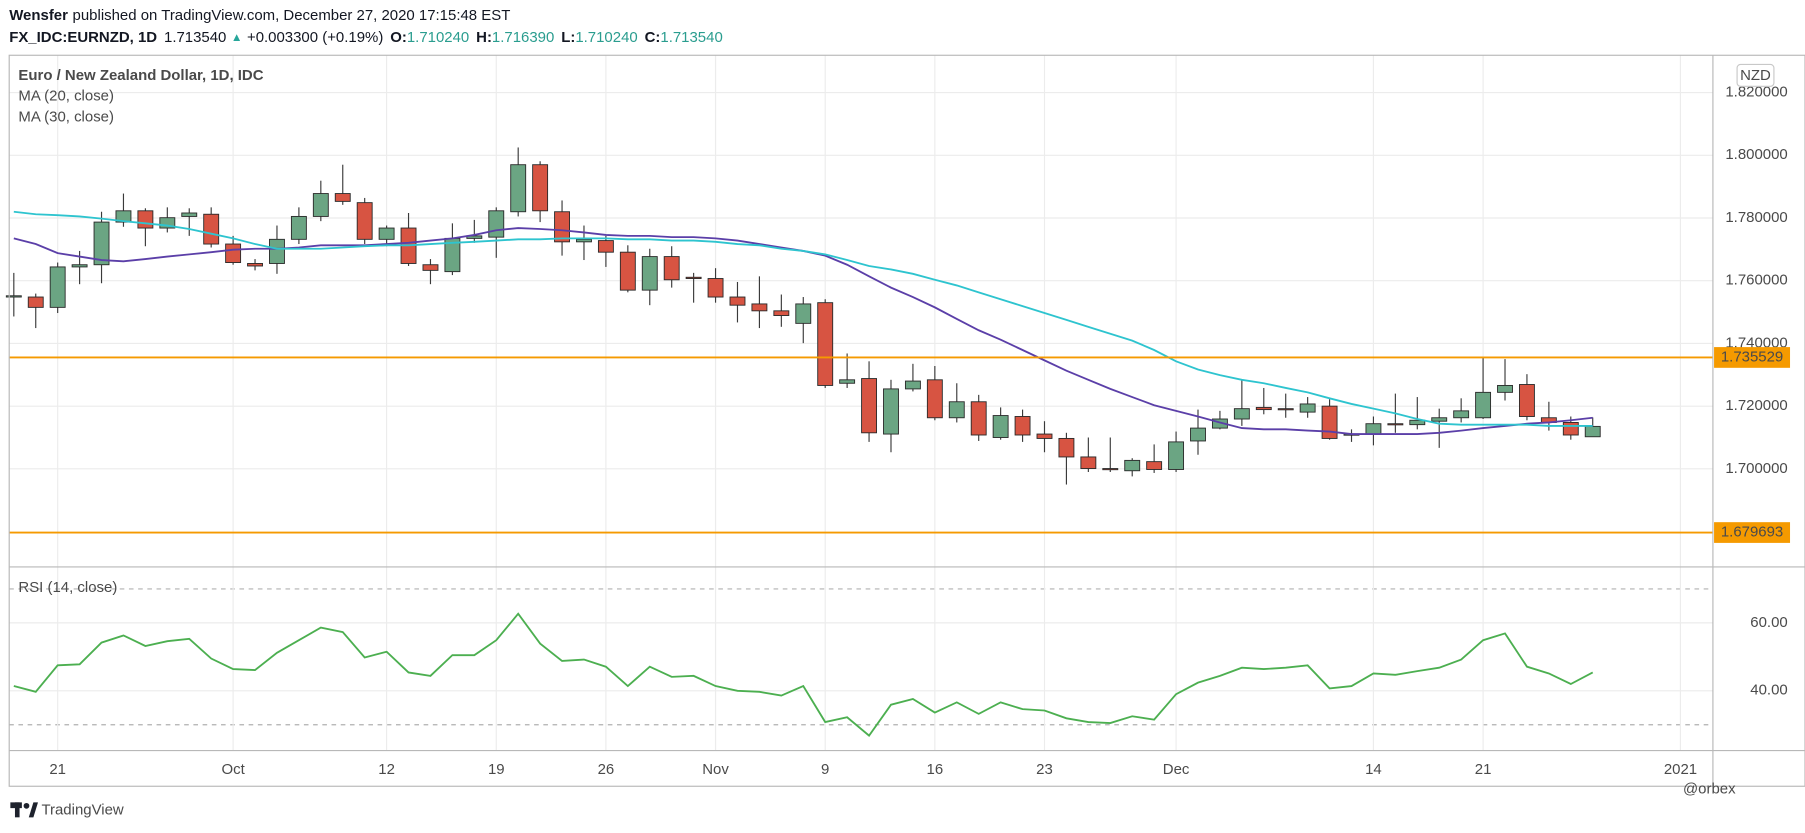  I want to click on x-tick-label: Oct, so click(233, 769).